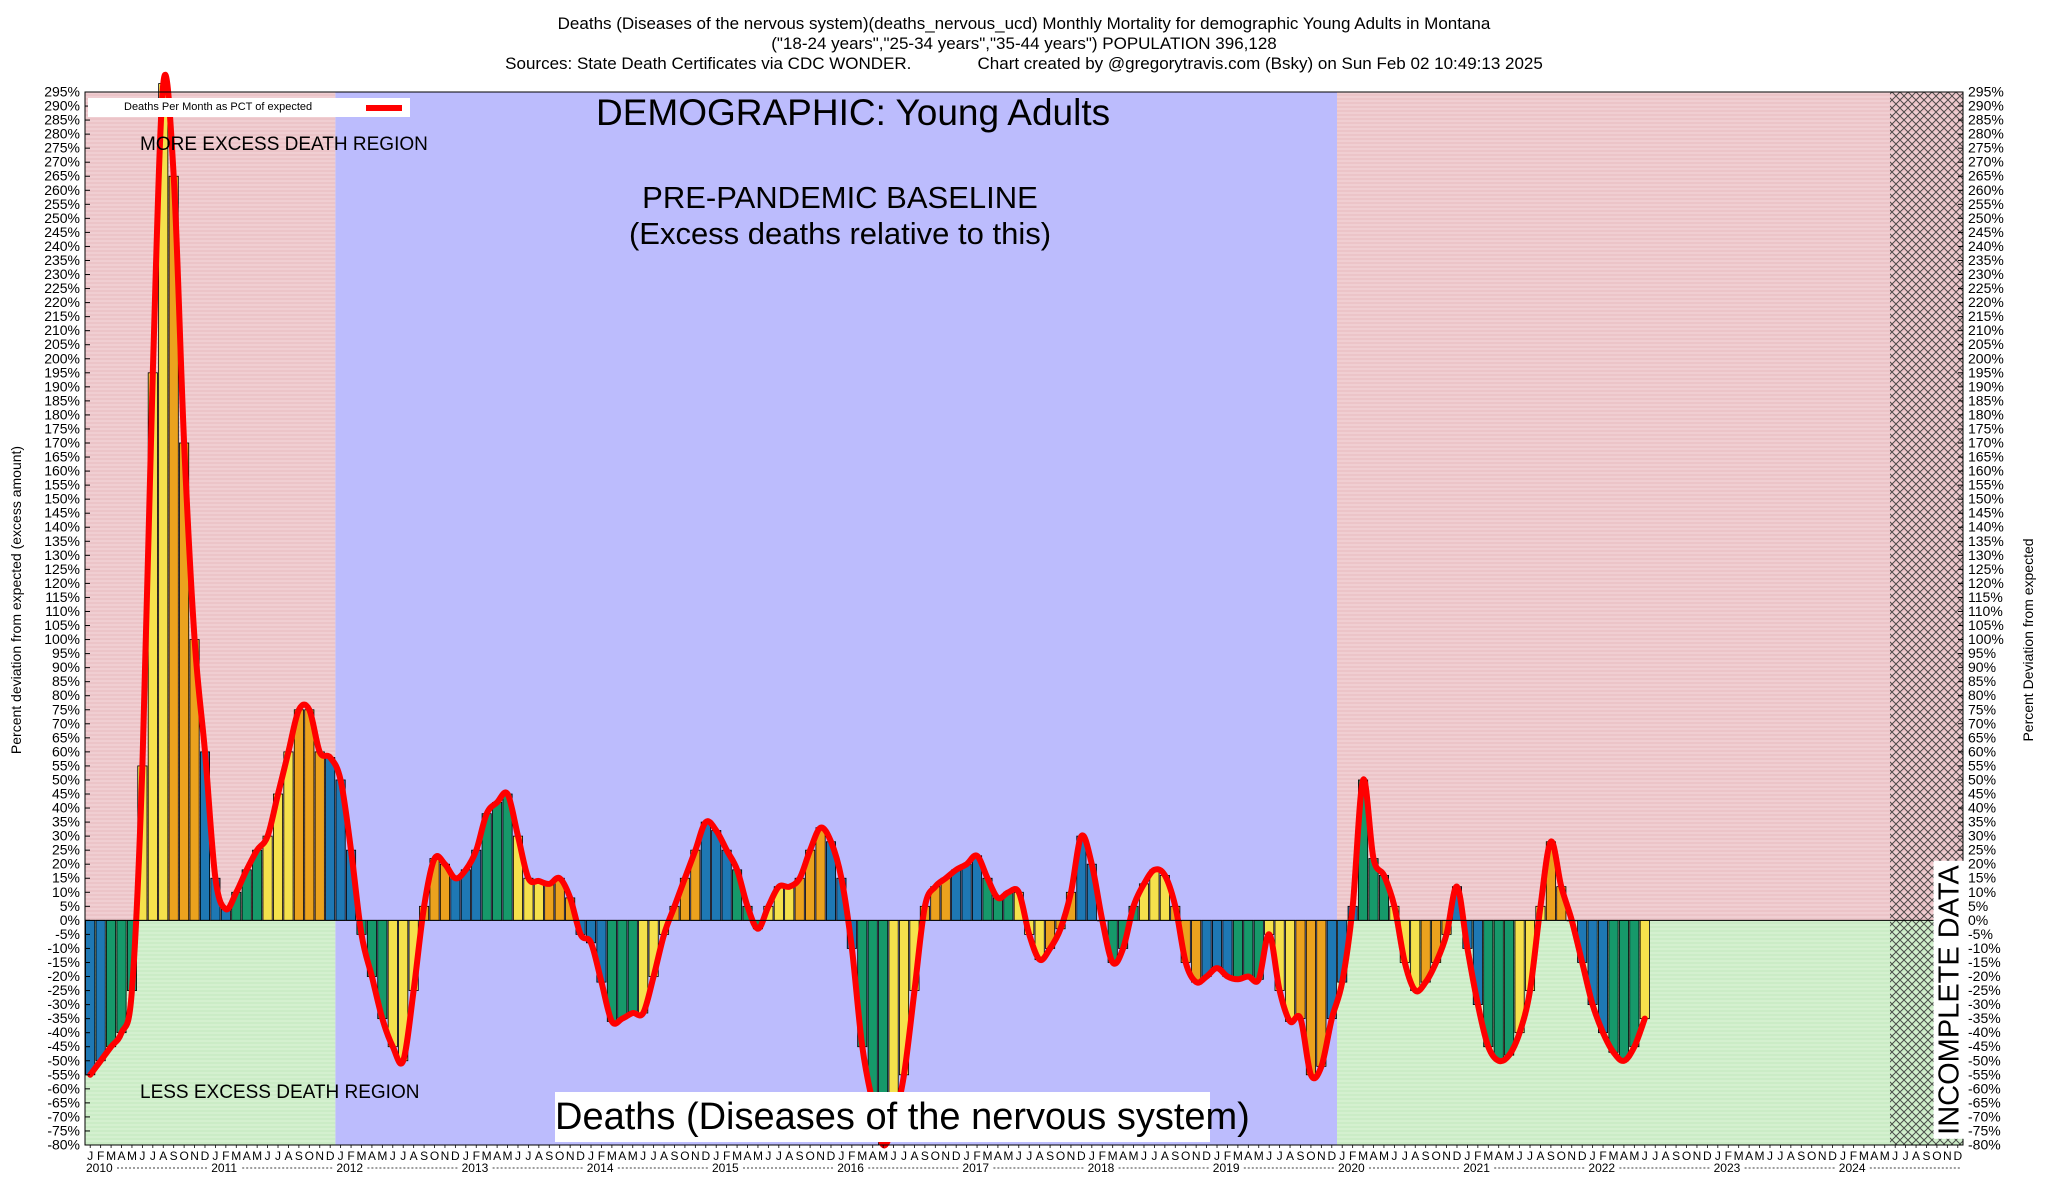 The image size is (2048, 1200). Describe the element at coordinates (725, 1168) in the screenshot. I see `x-year-label: 2015` at that location.